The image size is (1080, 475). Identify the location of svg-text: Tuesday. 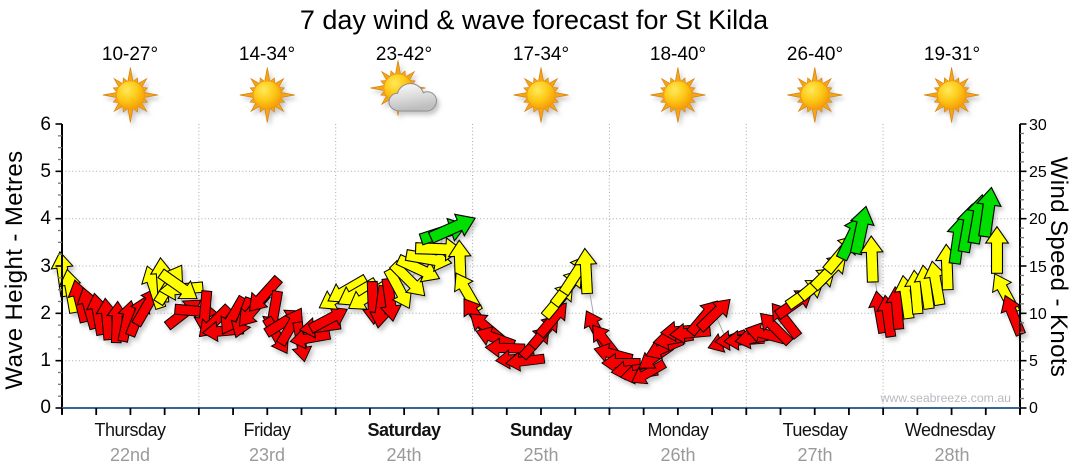
(815, 430).